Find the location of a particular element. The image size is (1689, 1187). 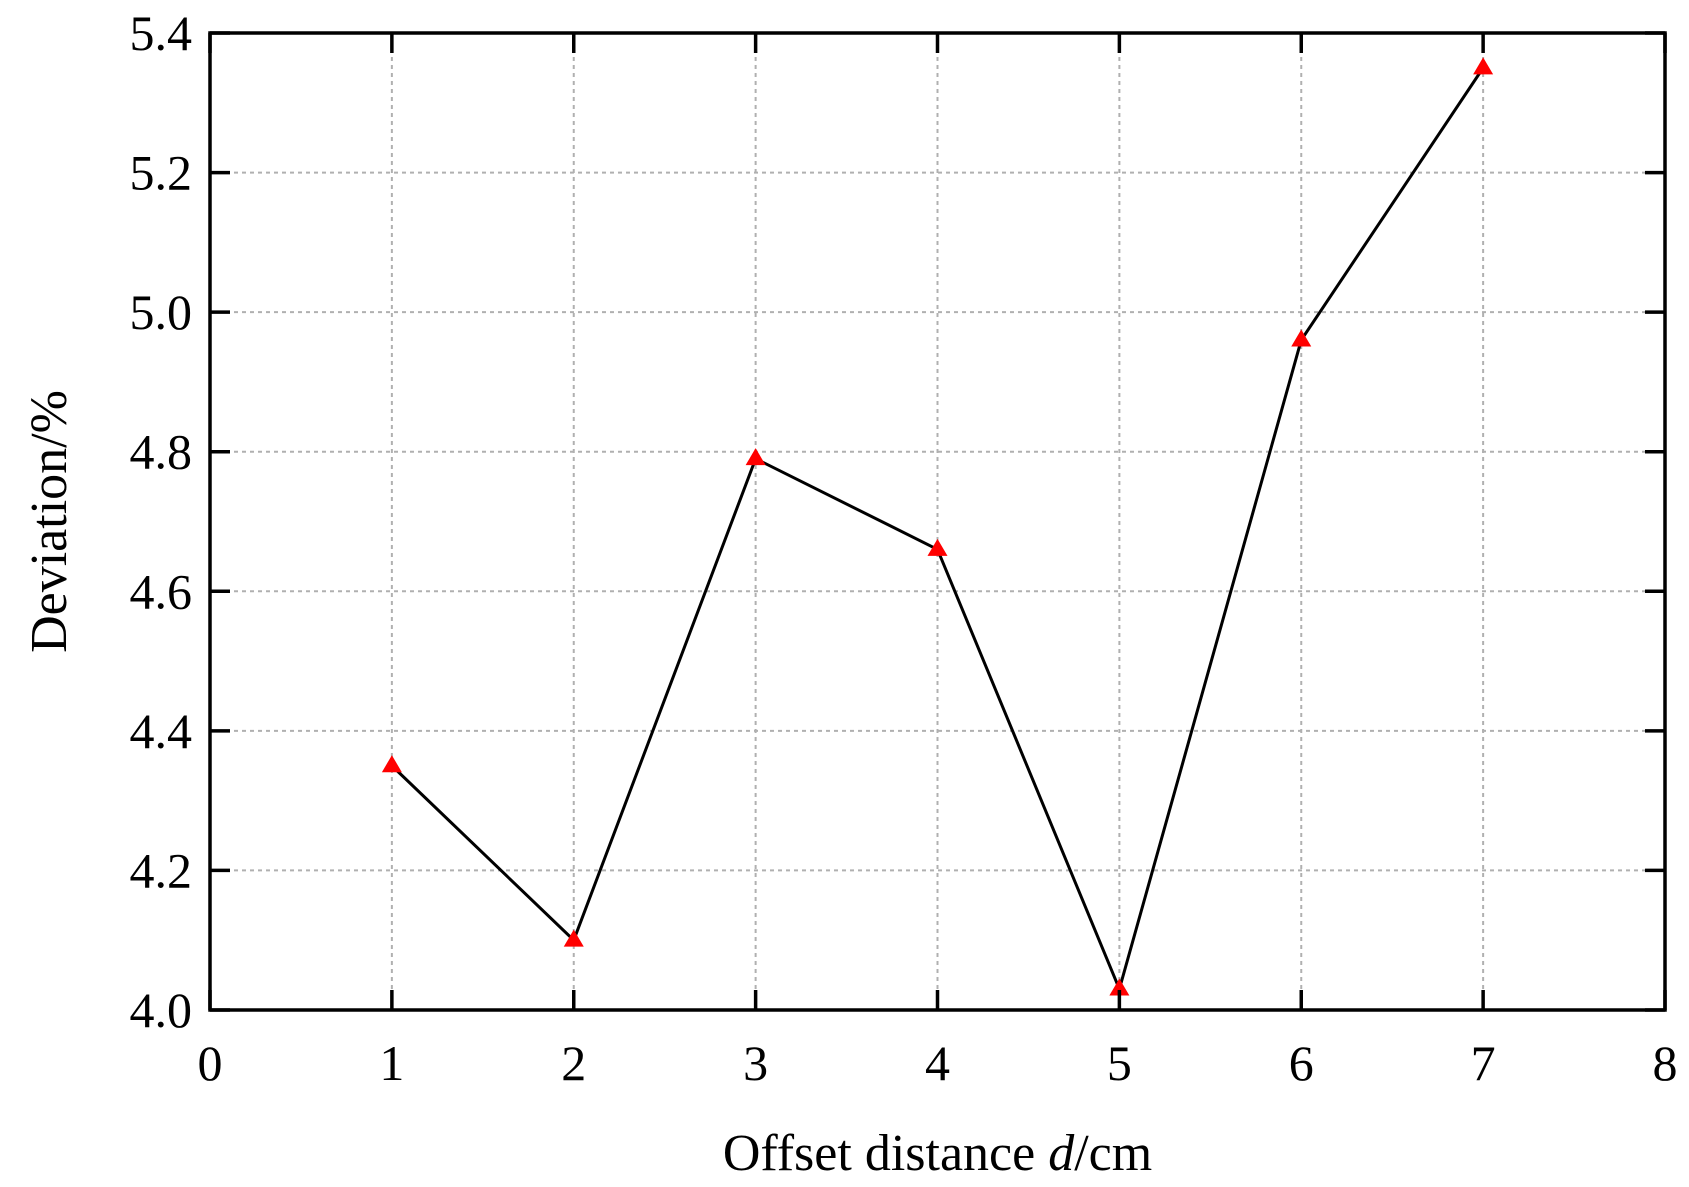

y-tick-label: 5.4 is located at coordinates (161, 33).